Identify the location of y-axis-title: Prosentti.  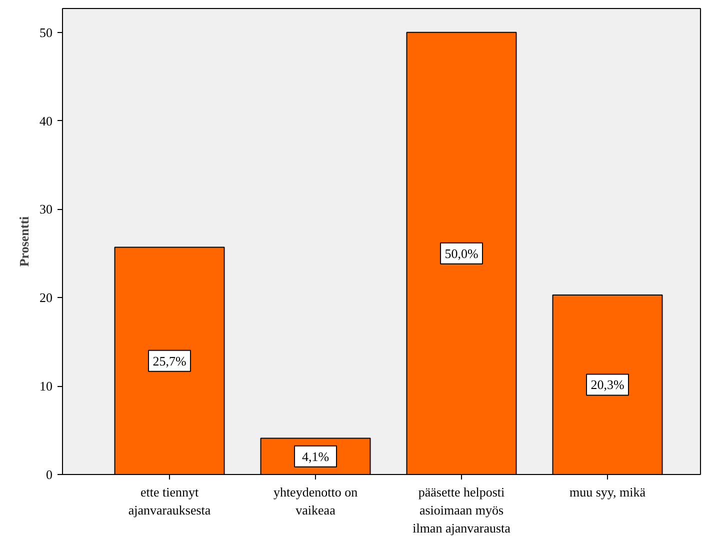
(24, 241).